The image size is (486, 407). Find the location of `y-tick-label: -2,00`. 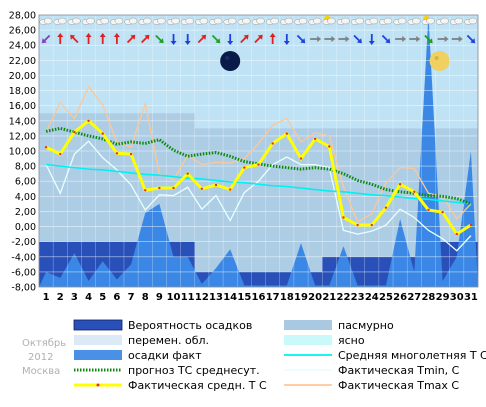

y-tick-label: -2,00 is located at coordinates (23, 242).